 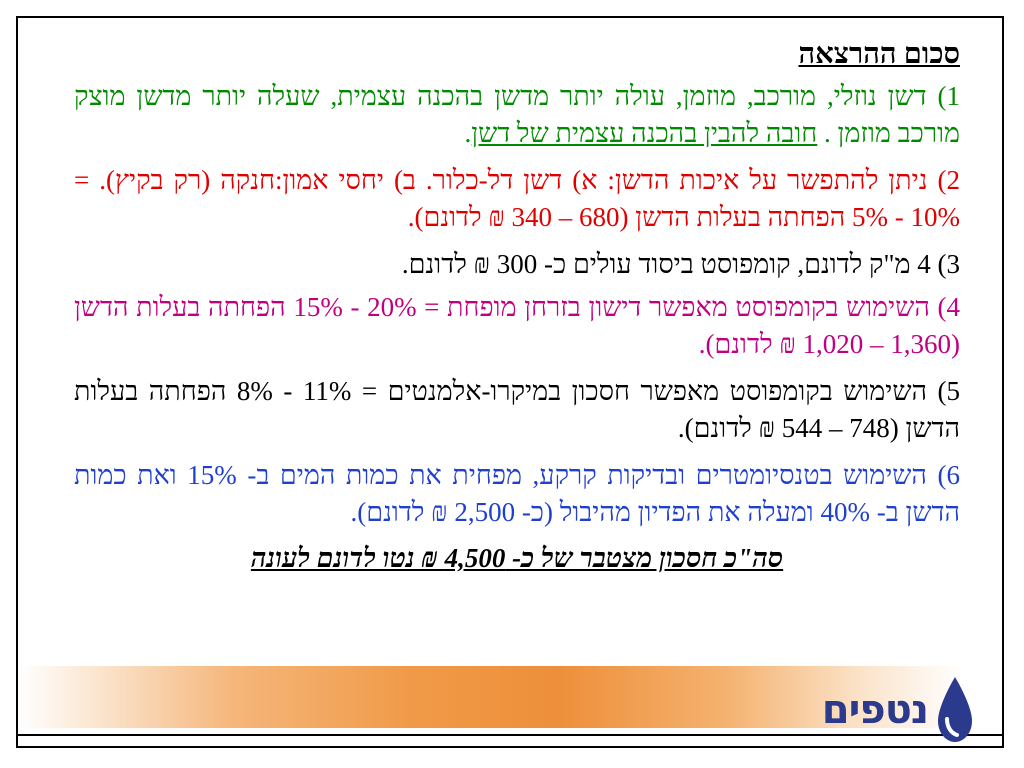 I want to click on water-drop-icon, so click(x=955, y=709).